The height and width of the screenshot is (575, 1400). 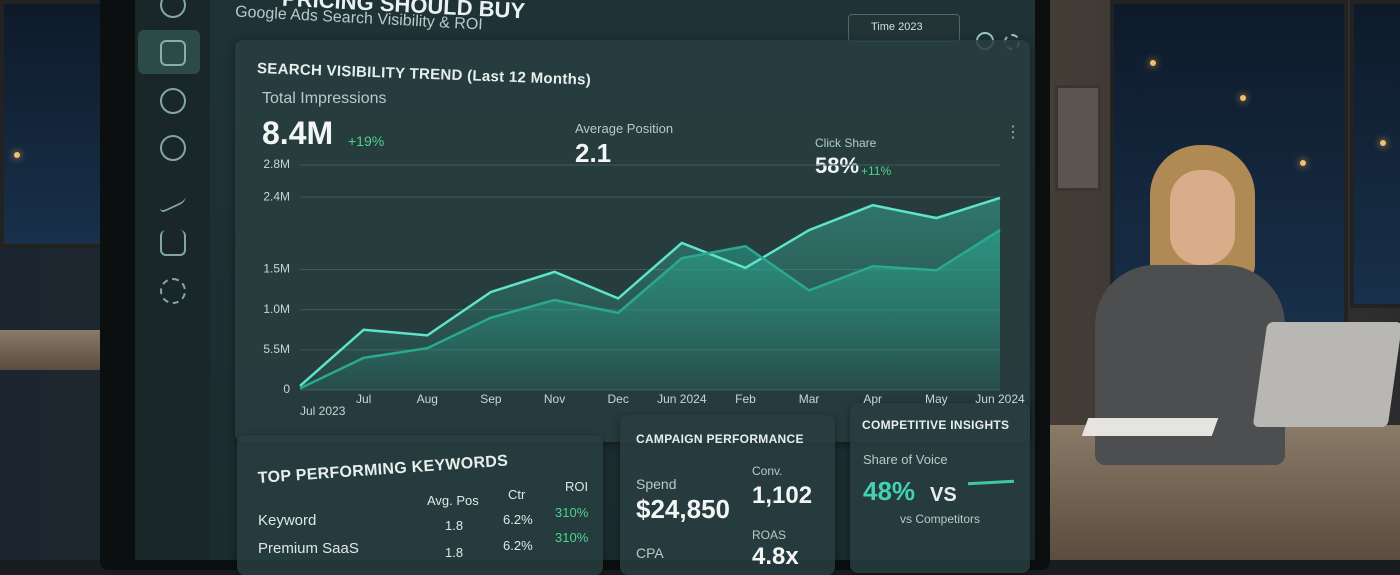 I want to click on date-filter-label: Time 2023, so click(x=897, y=27).